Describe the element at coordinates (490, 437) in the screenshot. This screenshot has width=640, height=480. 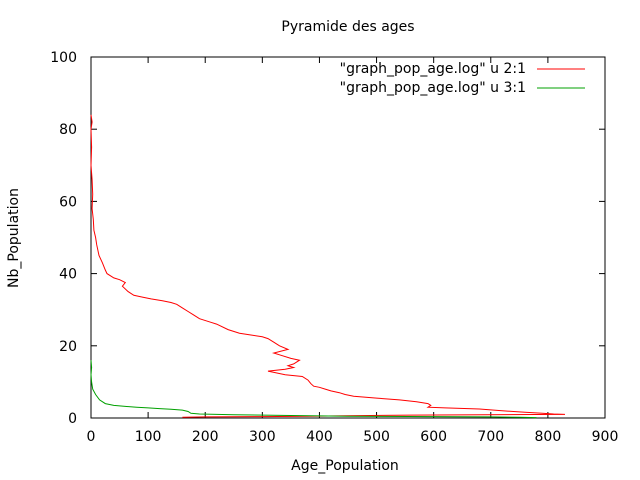
I see `x-tick-label: 700` at that location.